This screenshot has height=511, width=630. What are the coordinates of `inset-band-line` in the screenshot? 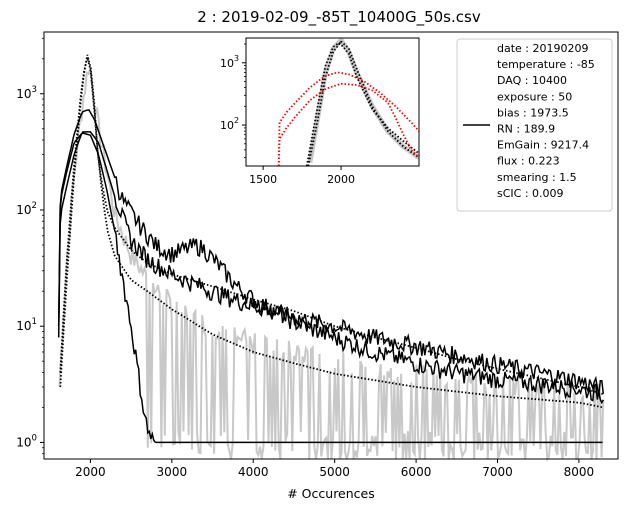 It's located at (364, 99).